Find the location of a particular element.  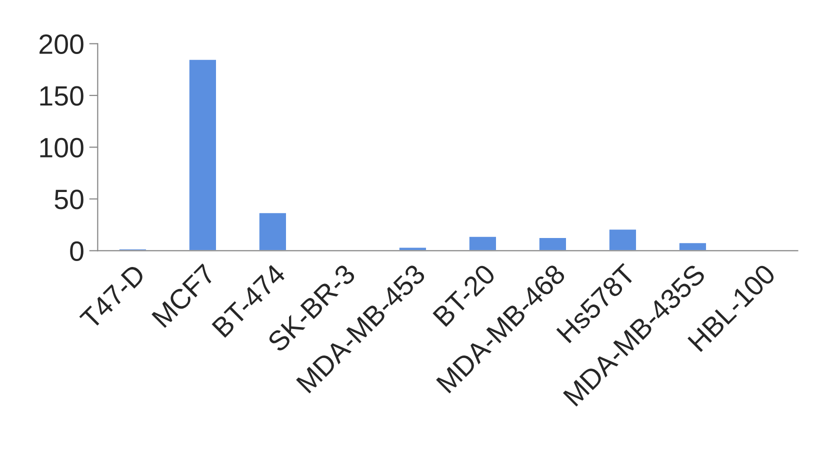

y-tick-label: 200 is located at coordinates (62, 44).